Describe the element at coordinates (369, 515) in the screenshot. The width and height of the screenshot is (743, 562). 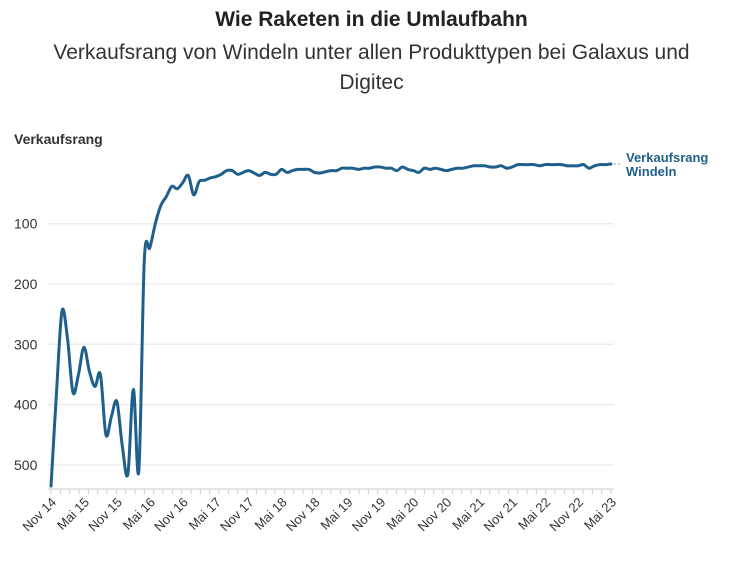
I see `x-tick-label: Nov 19` at that location.